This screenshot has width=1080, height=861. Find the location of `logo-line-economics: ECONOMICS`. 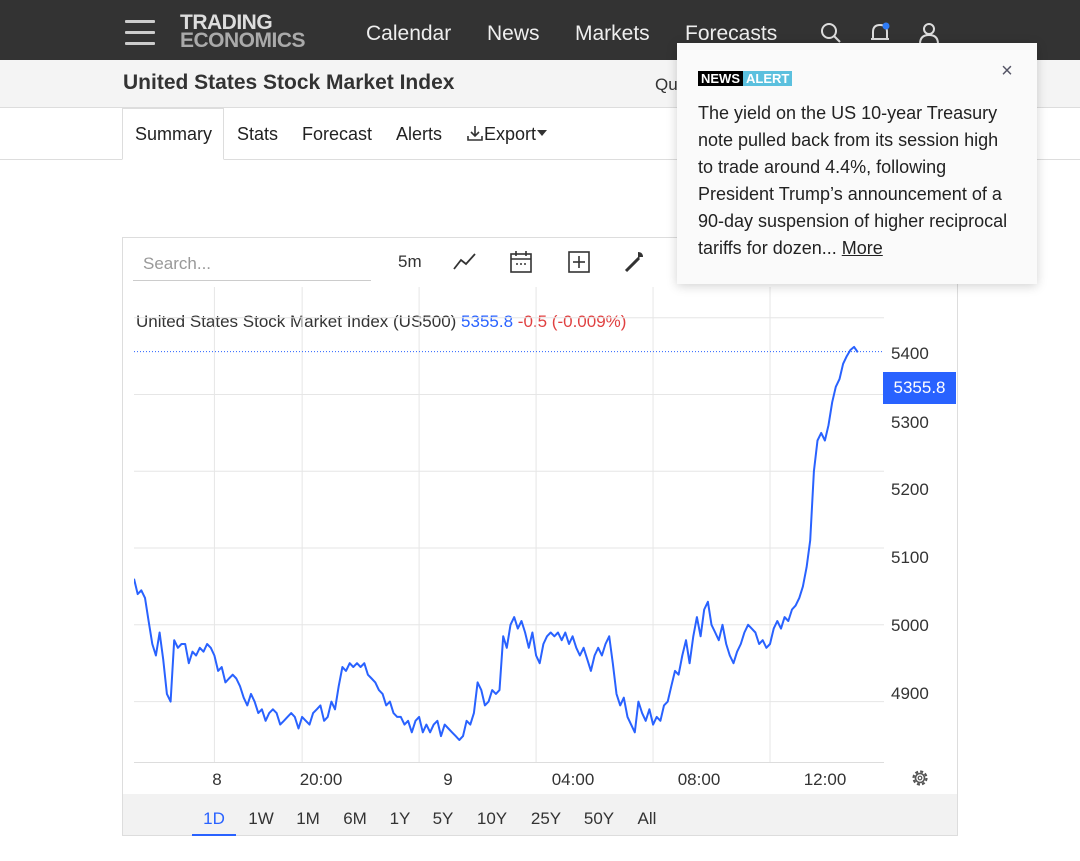

logo-line-economics: ECONOMICS is located at coordinates (243, 40).